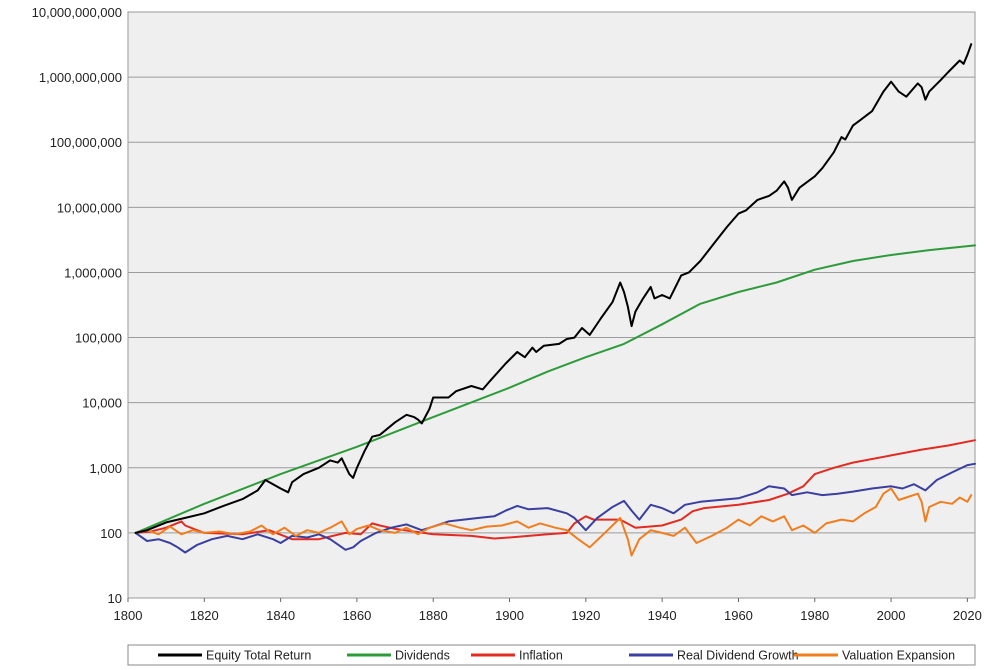 The image size is (992, 670). What do you see at coordinates (204, 615) in the screenshot?
I see `x-tick-label: 1820` at bounding box center [204, 615].